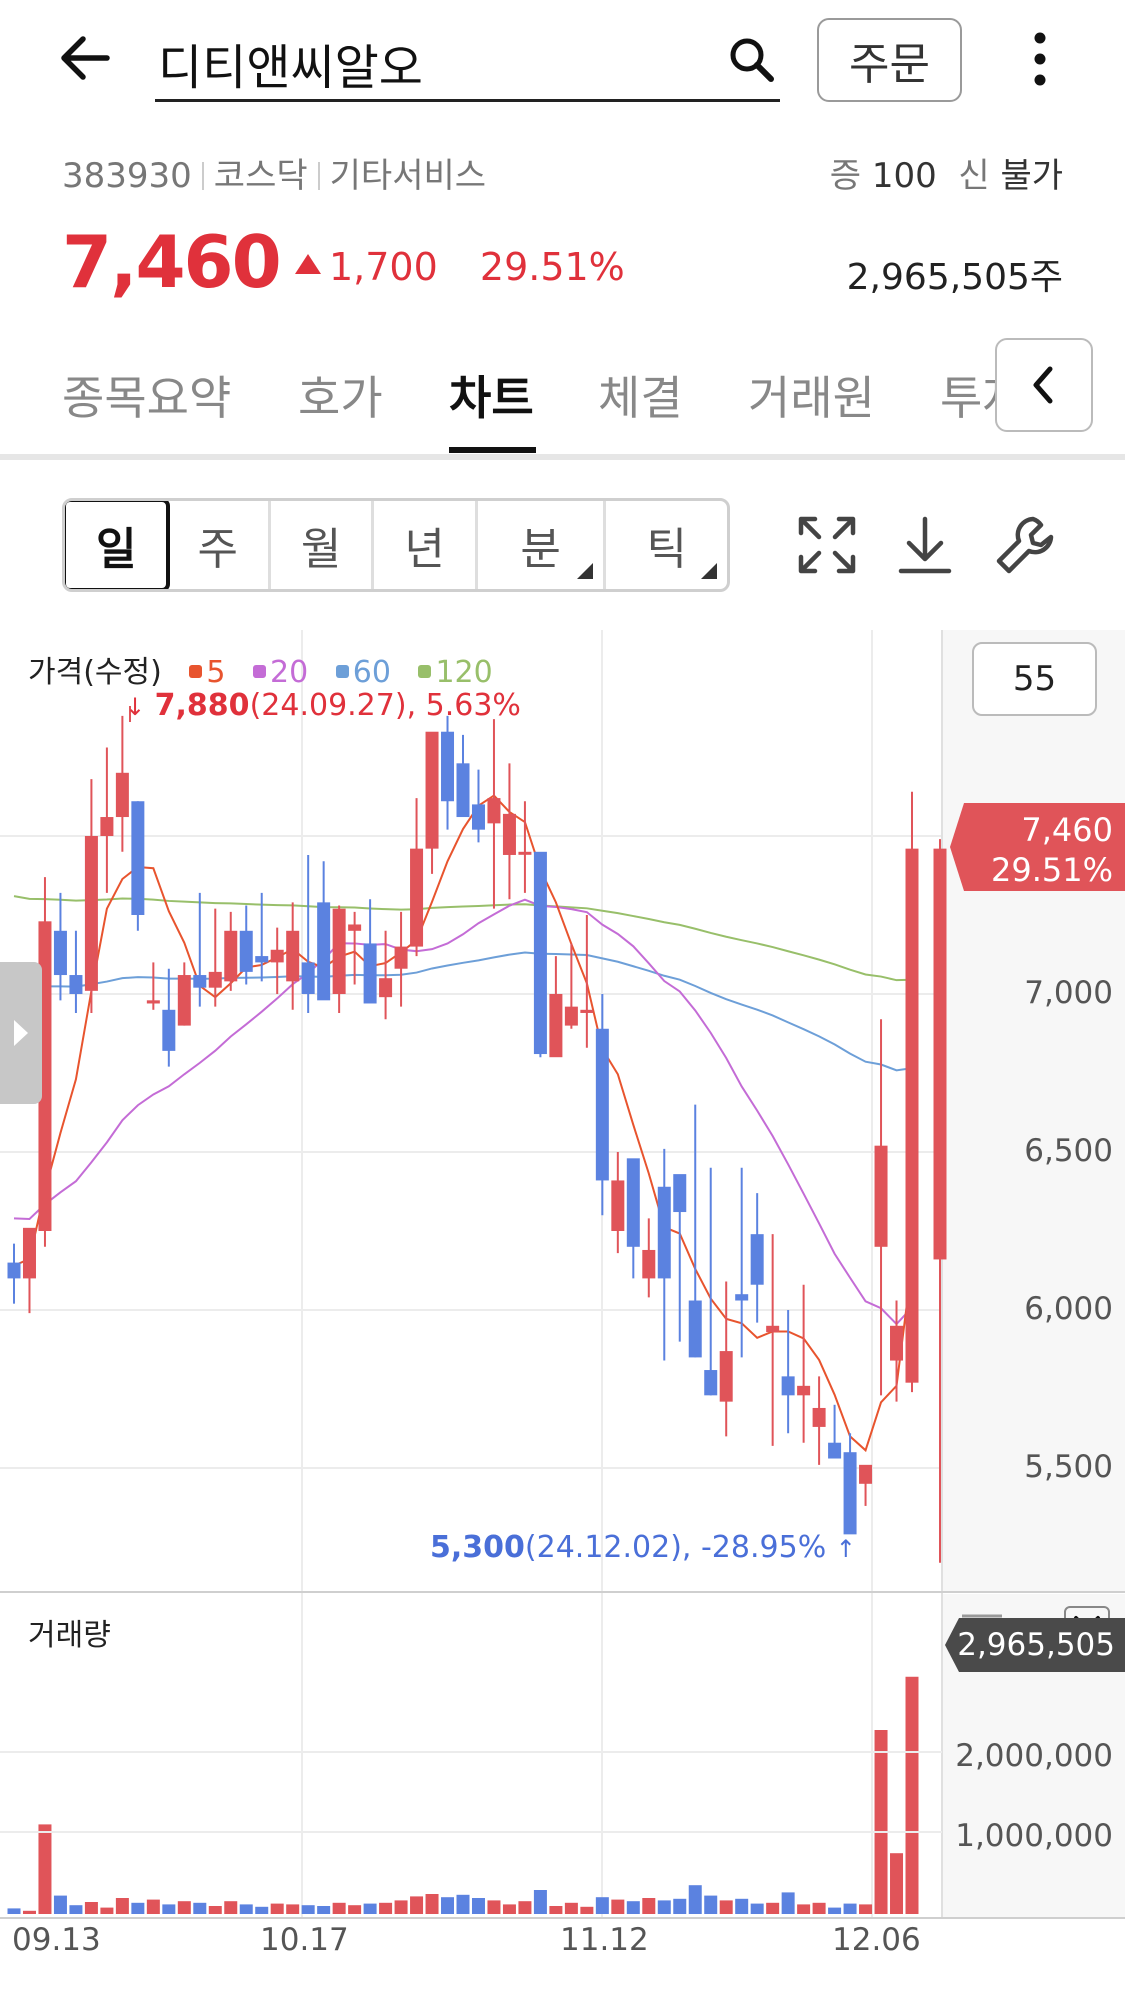 The height and width of the screenshot is (1992, 1125). Describe the element at coordinates (552, 267) in the screenshot. I see `change-percent: 29.51%` at that location.